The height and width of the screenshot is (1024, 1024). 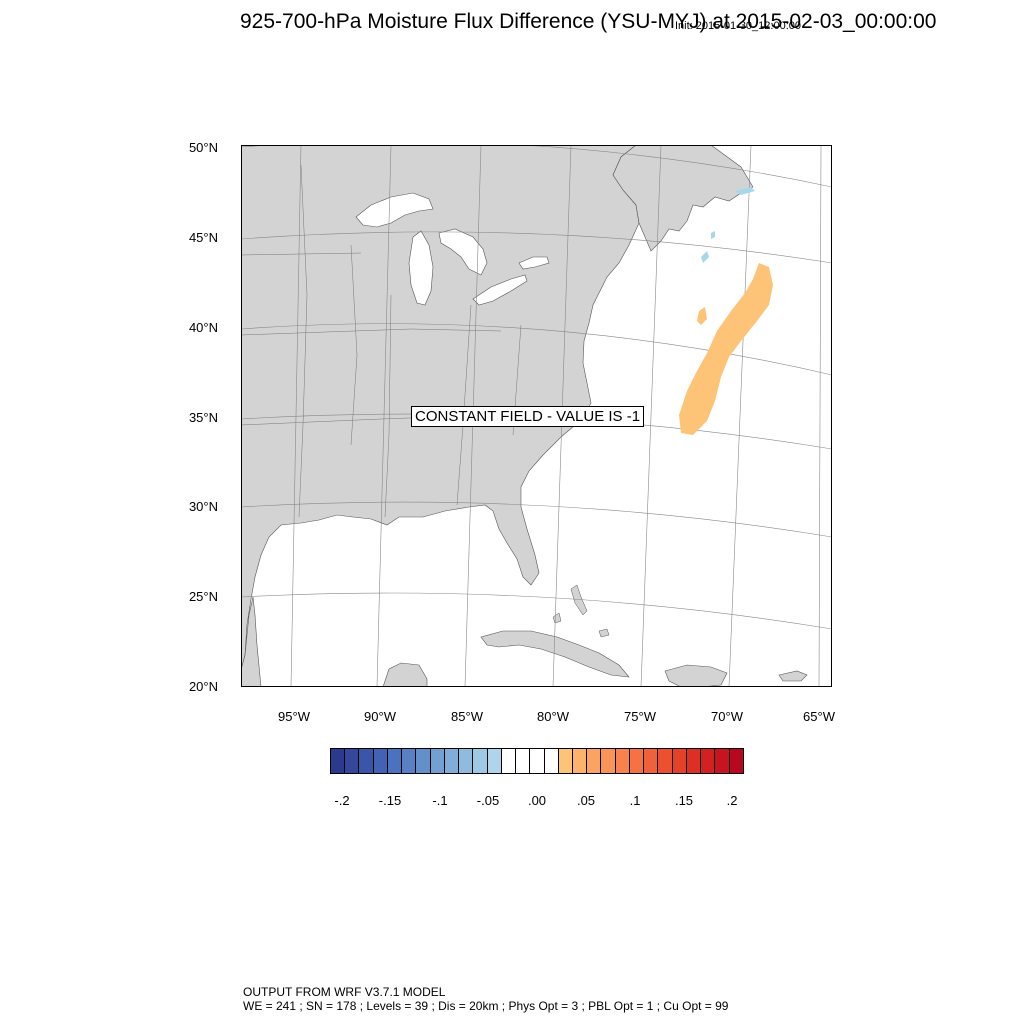 What do you see at coordinates (203, 237) in the screenshot?
I see `lat-label-45: 45°N` at bounding box center [203, 237].